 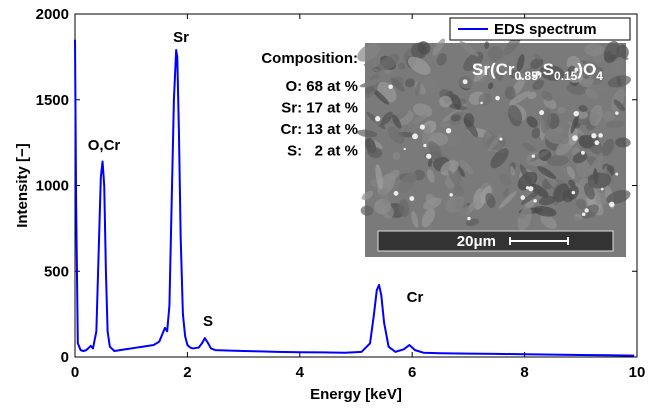 I want to click on x-tick-label: 6, so click(x=412, y=372).